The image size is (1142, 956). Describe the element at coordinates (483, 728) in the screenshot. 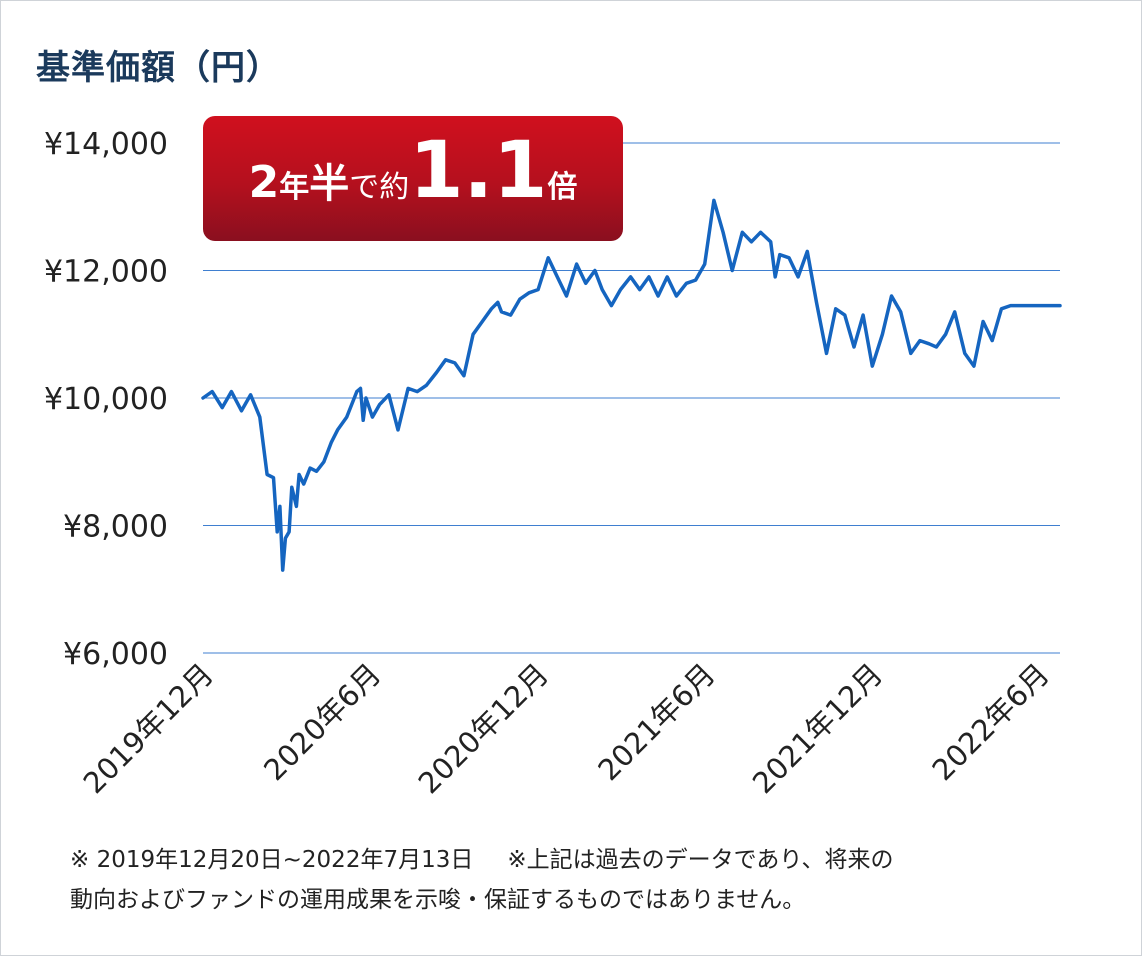

I see `x-tick-label: 2020年12月` at that location.